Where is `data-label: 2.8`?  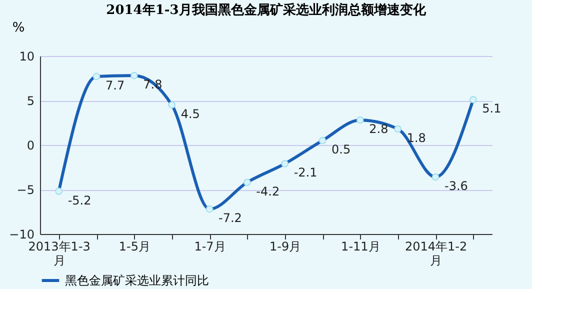
data-label: 2.8 is located at coordinates (378, 129).